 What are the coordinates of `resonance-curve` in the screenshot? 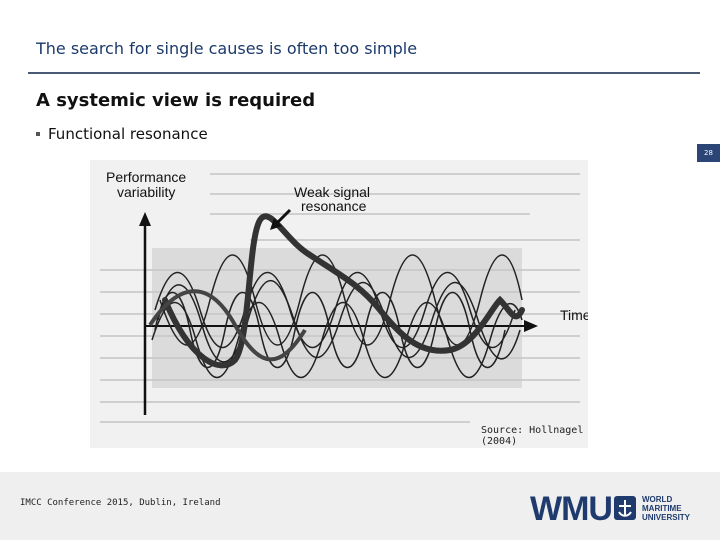 It's located at (343, 291).